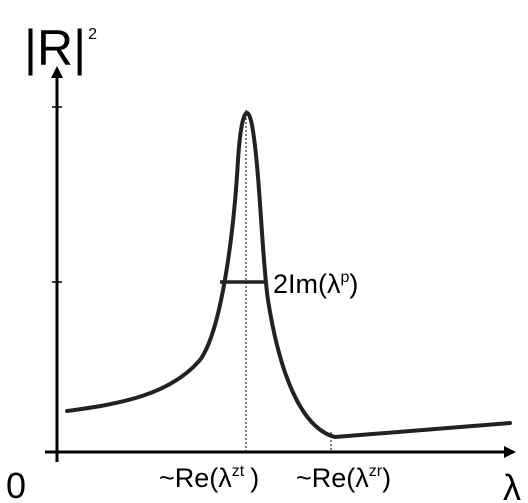 This screenshot has height=503, width=528. I want to click on y-axis-label: |R| 2, so click(60, 48).